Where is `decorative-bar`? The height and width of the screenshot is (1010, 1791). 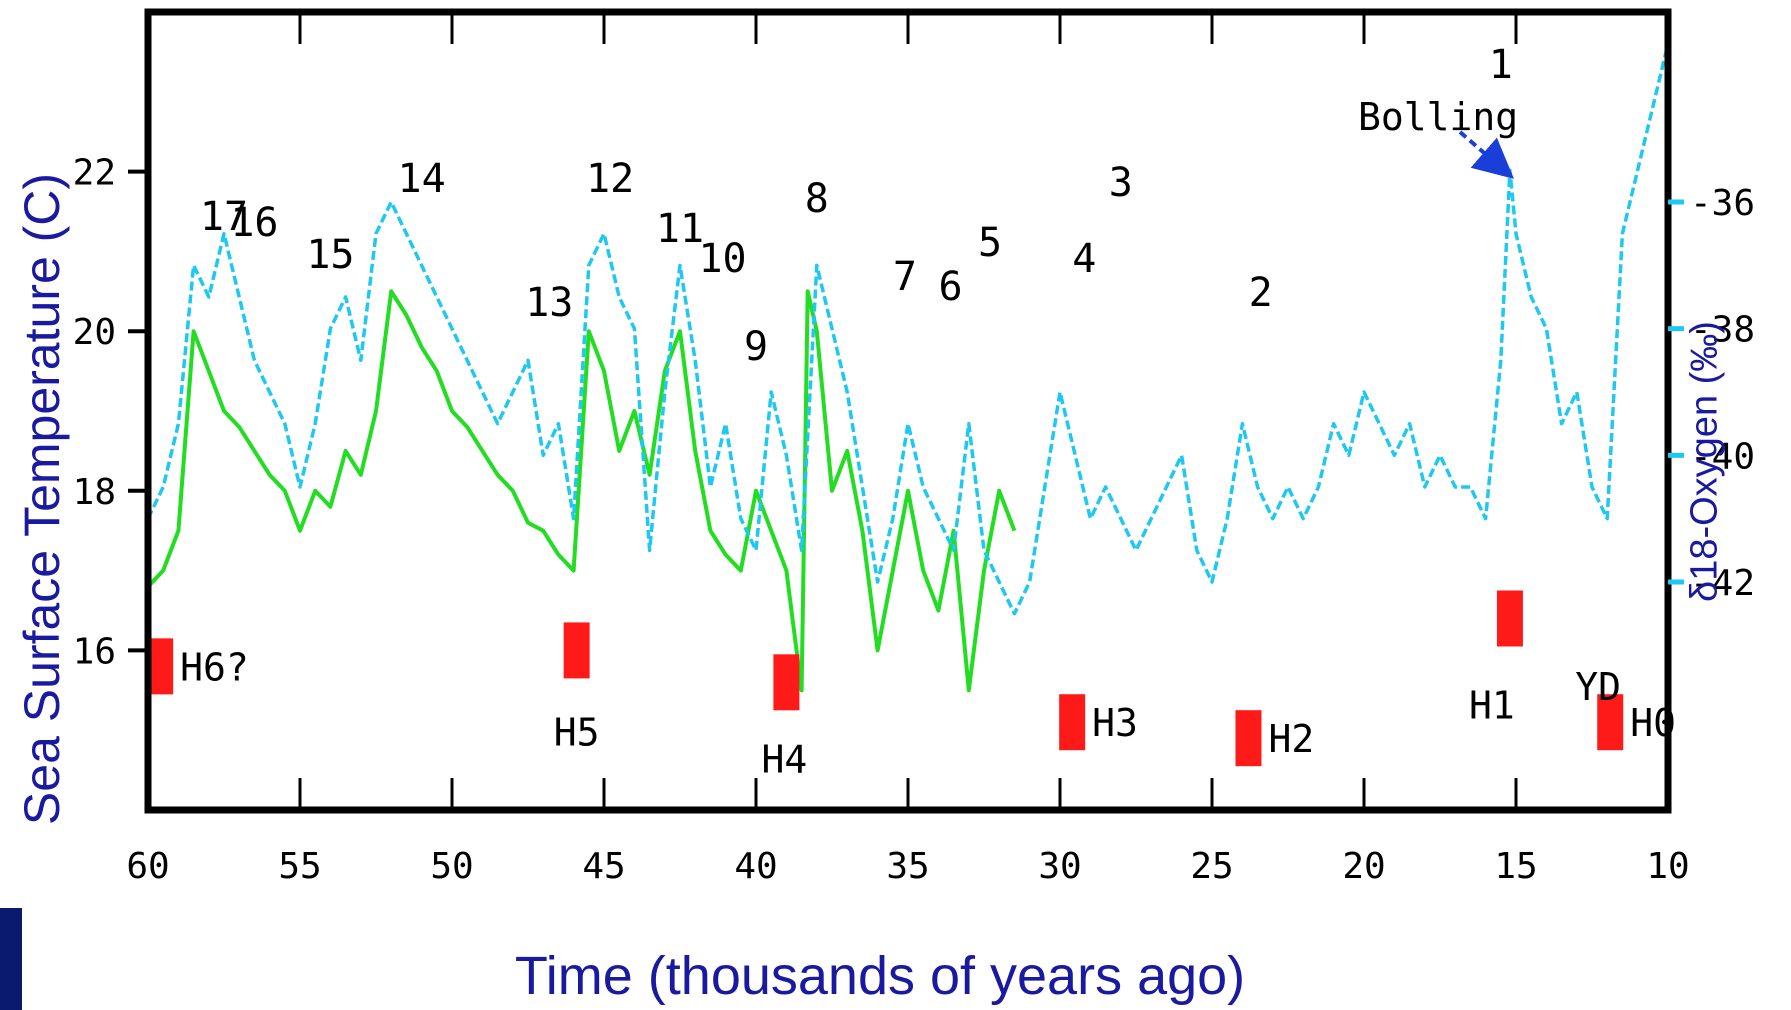
decorative-bar is located at coordinates (11, 959).